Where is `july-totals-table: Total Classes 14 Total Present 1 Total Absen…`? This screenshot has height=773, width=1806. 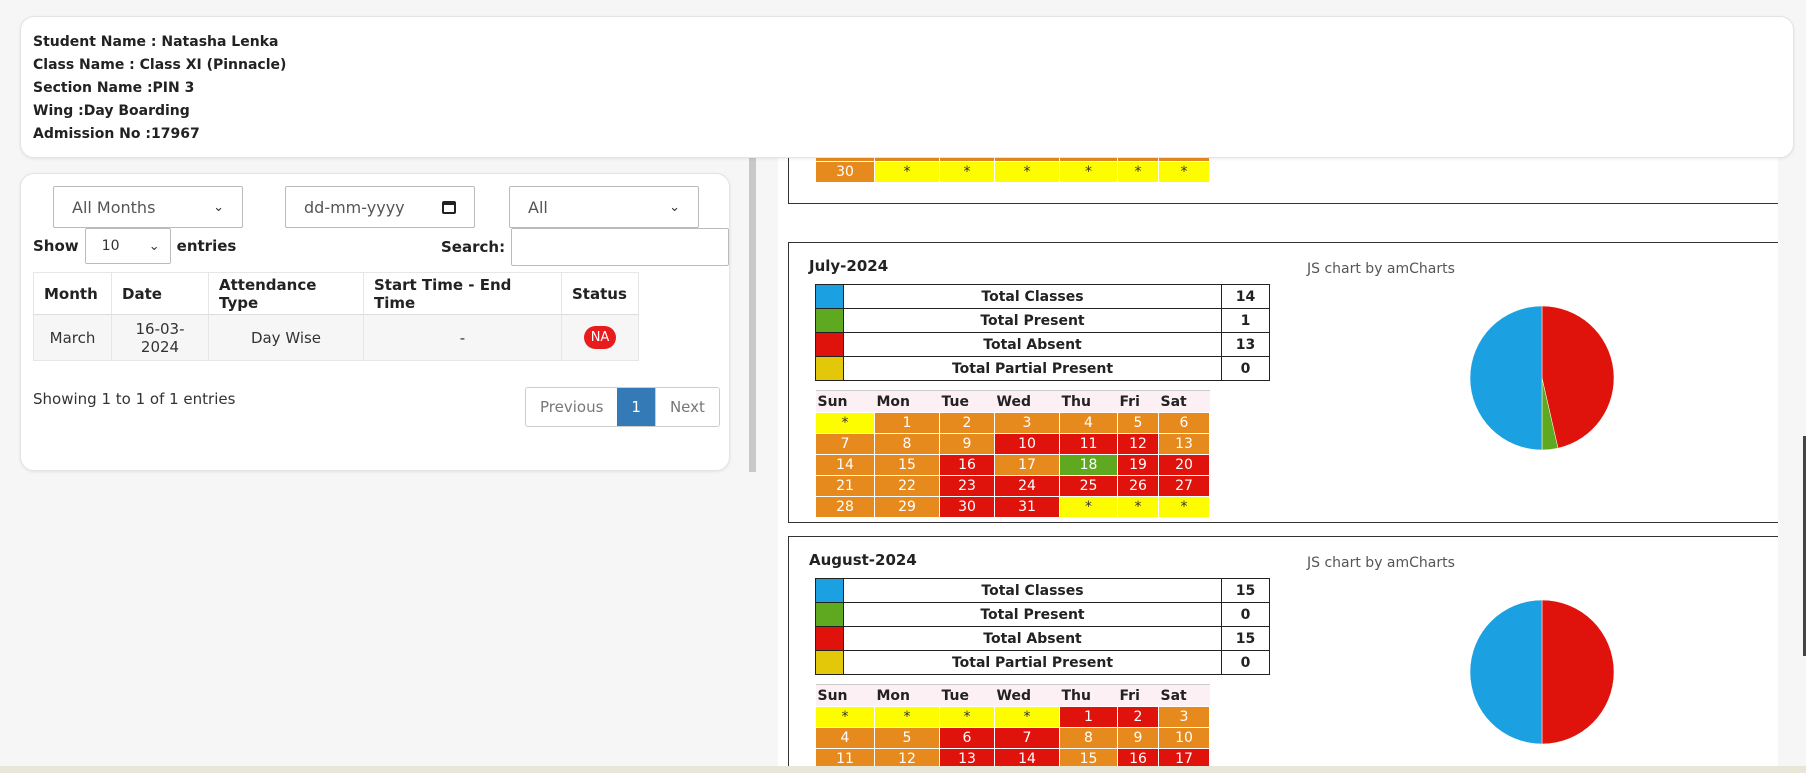
july-totals-table: Total Classes 14 Total Present 1 Total Absen… is located at coordinates (1042, 332).